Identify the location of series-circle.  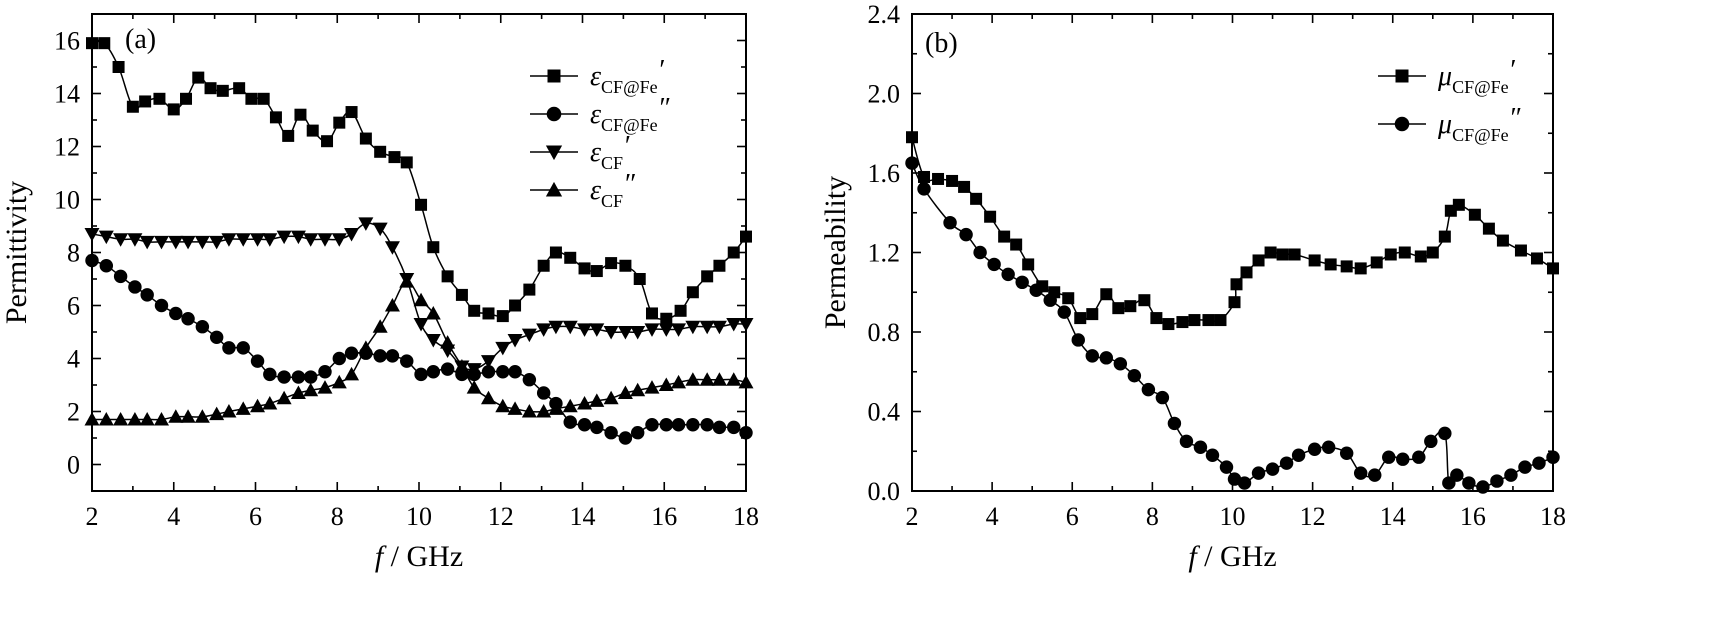
(419, 349).